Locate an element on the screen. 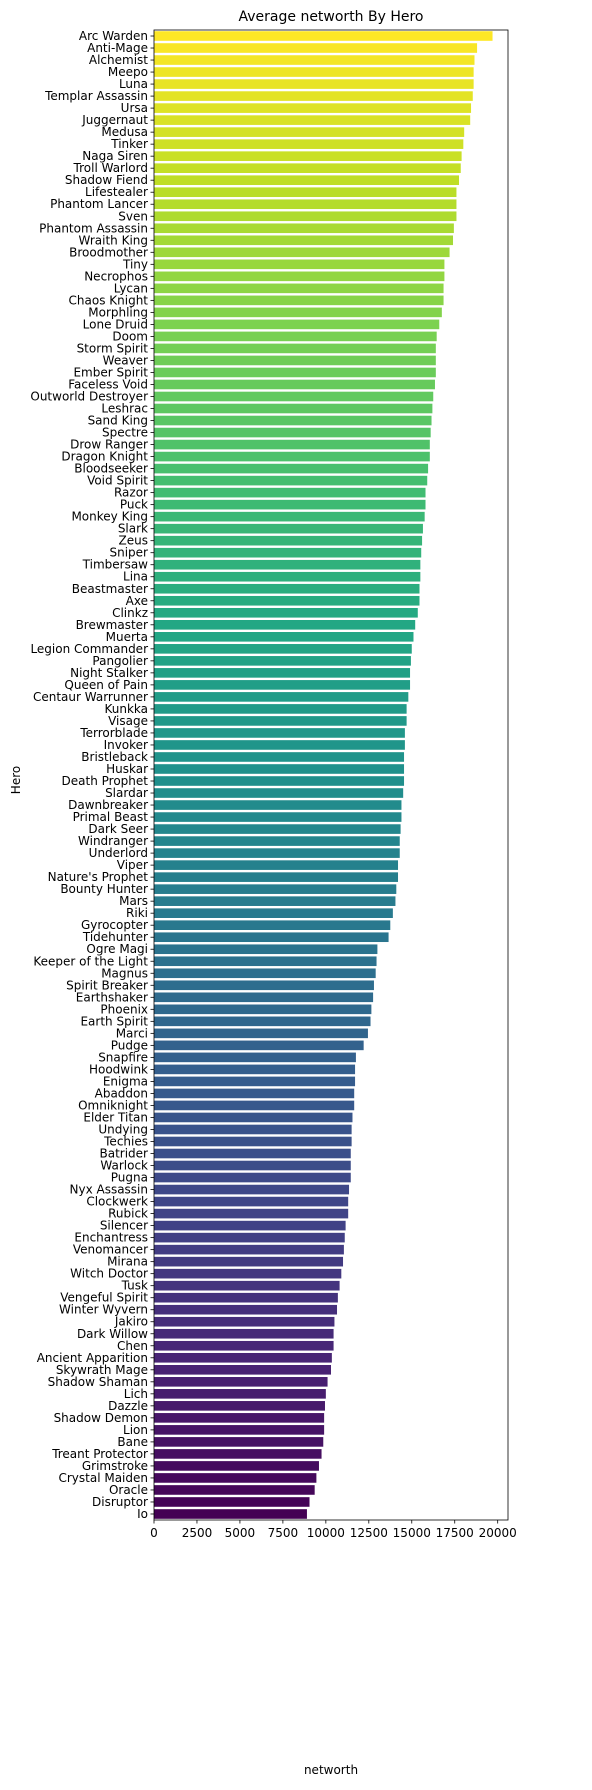 The height and width of the screenshot is (1790, 592). y-tick-label: Enchantress is located at coordinates (111, 1238).